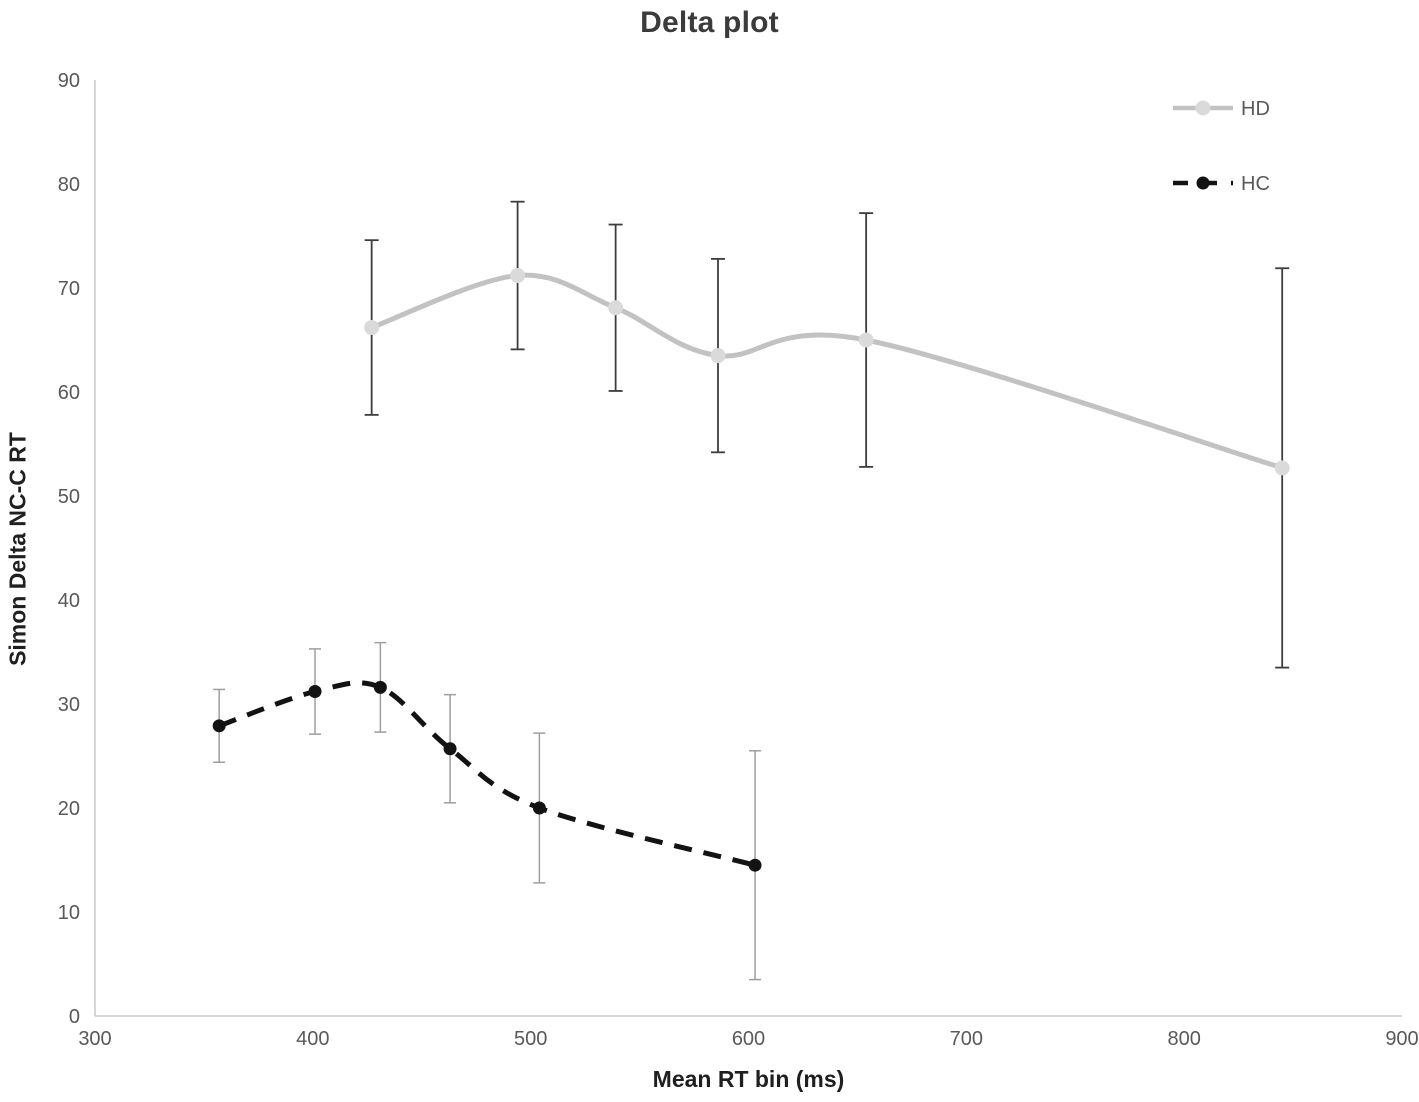 The height and width of the screenshot is (1102, 1419). I want to click on x-tick-label: 800, so click(1183, 1039).